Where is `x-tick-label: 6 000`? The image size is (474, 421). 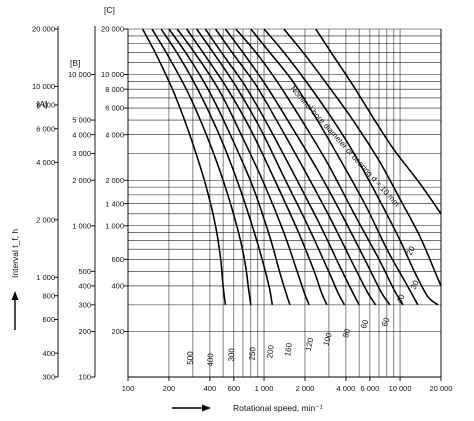
x-tick-label: 6 000 is located at coordinates (369, 388).